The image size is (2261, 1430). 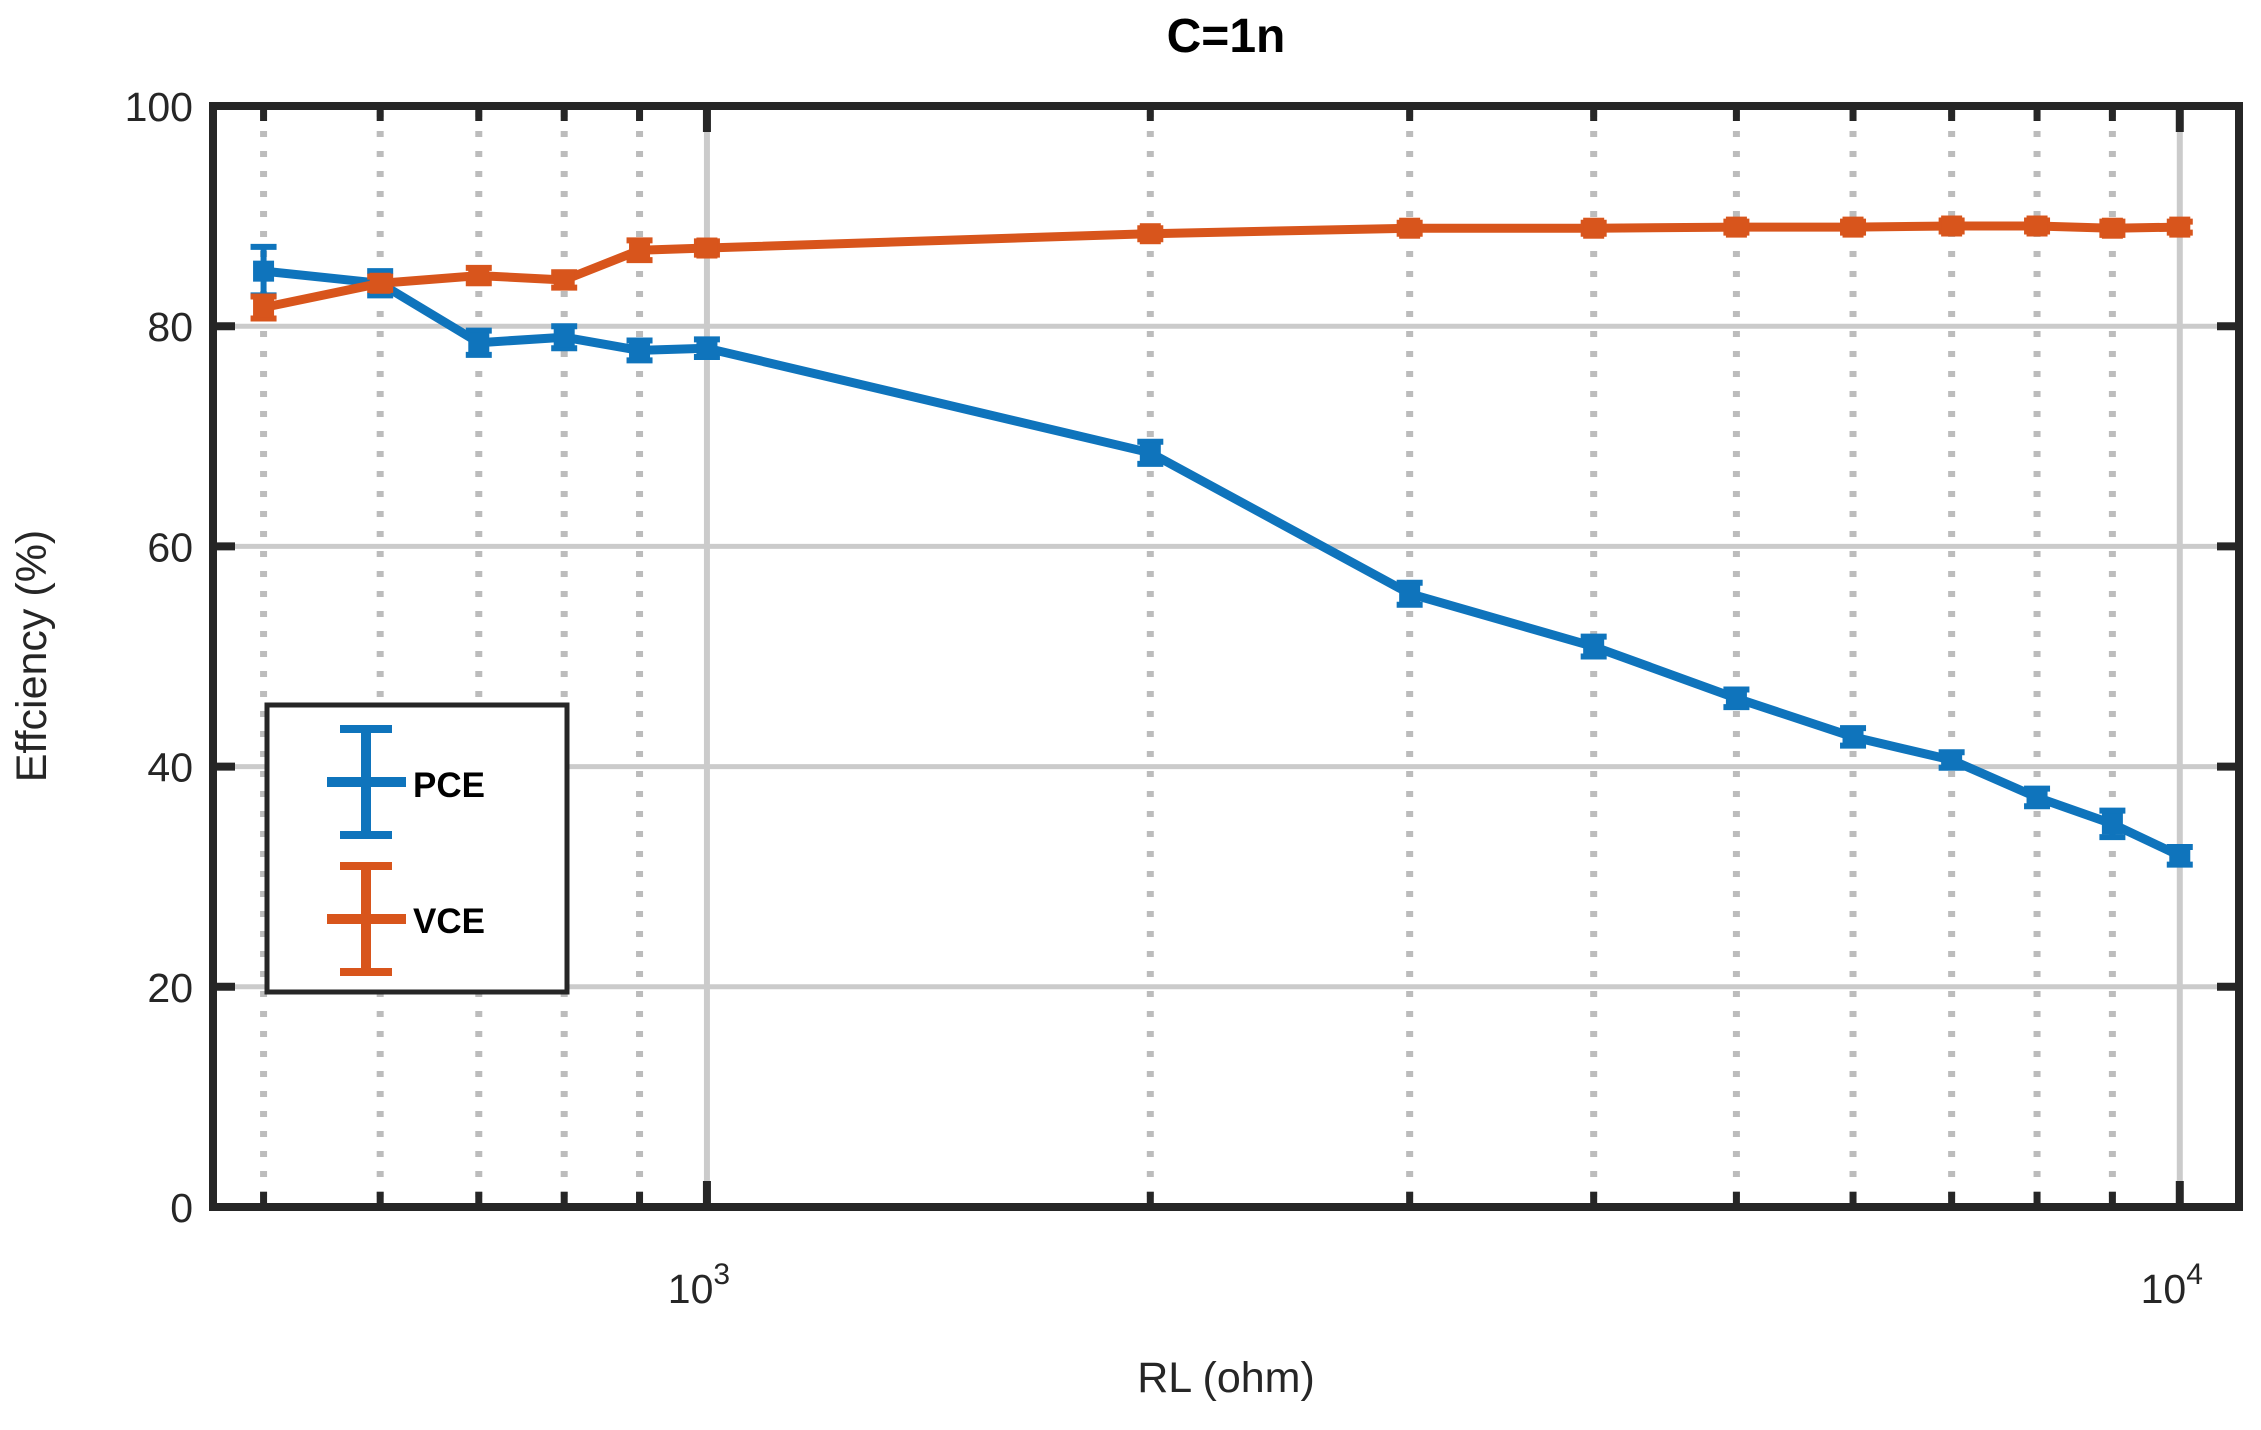 I want to click on legend-label-pce: PCE, so click(x=449, y=785).